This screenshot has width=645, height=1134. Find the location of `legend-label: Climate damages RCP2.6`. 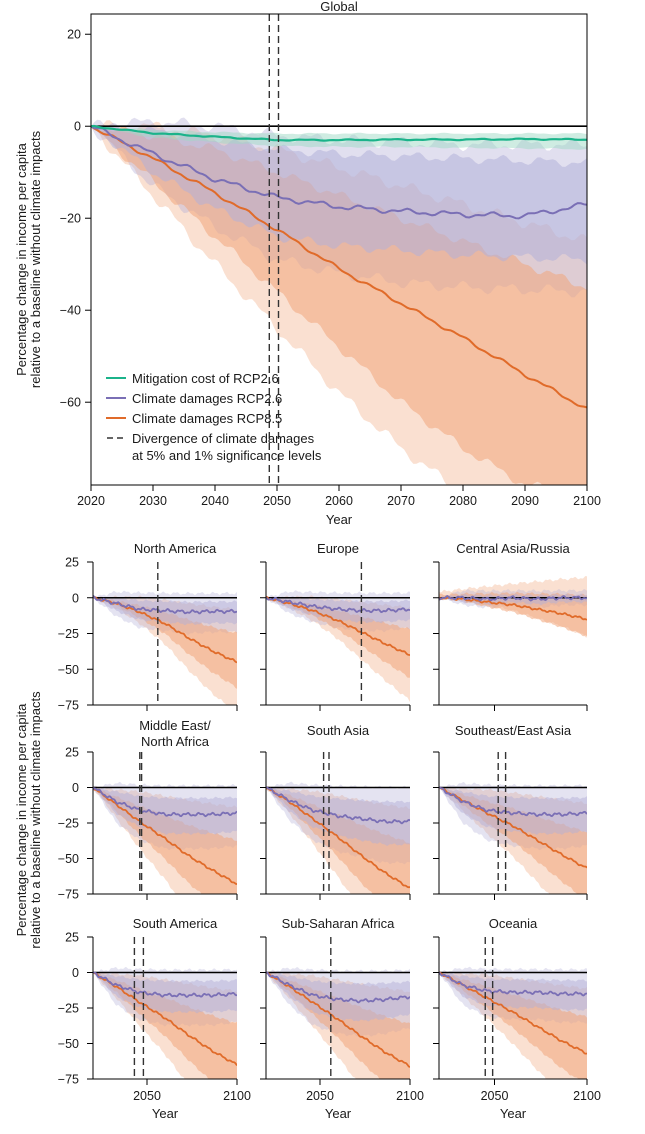

legend-label: Climate damages RCP2.6 is located at coordinates (207, 398).